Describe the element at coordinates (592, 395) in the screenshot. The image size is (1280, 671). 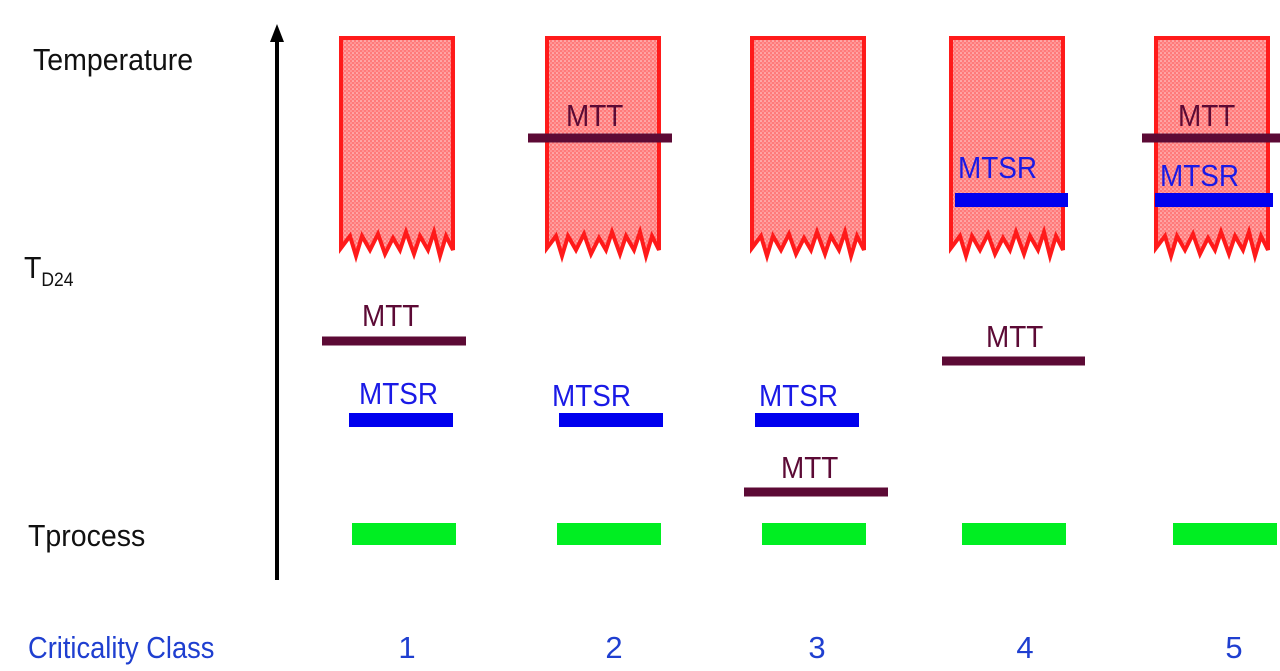
I see `mtsr-label-class-2: MTSR` at that location.